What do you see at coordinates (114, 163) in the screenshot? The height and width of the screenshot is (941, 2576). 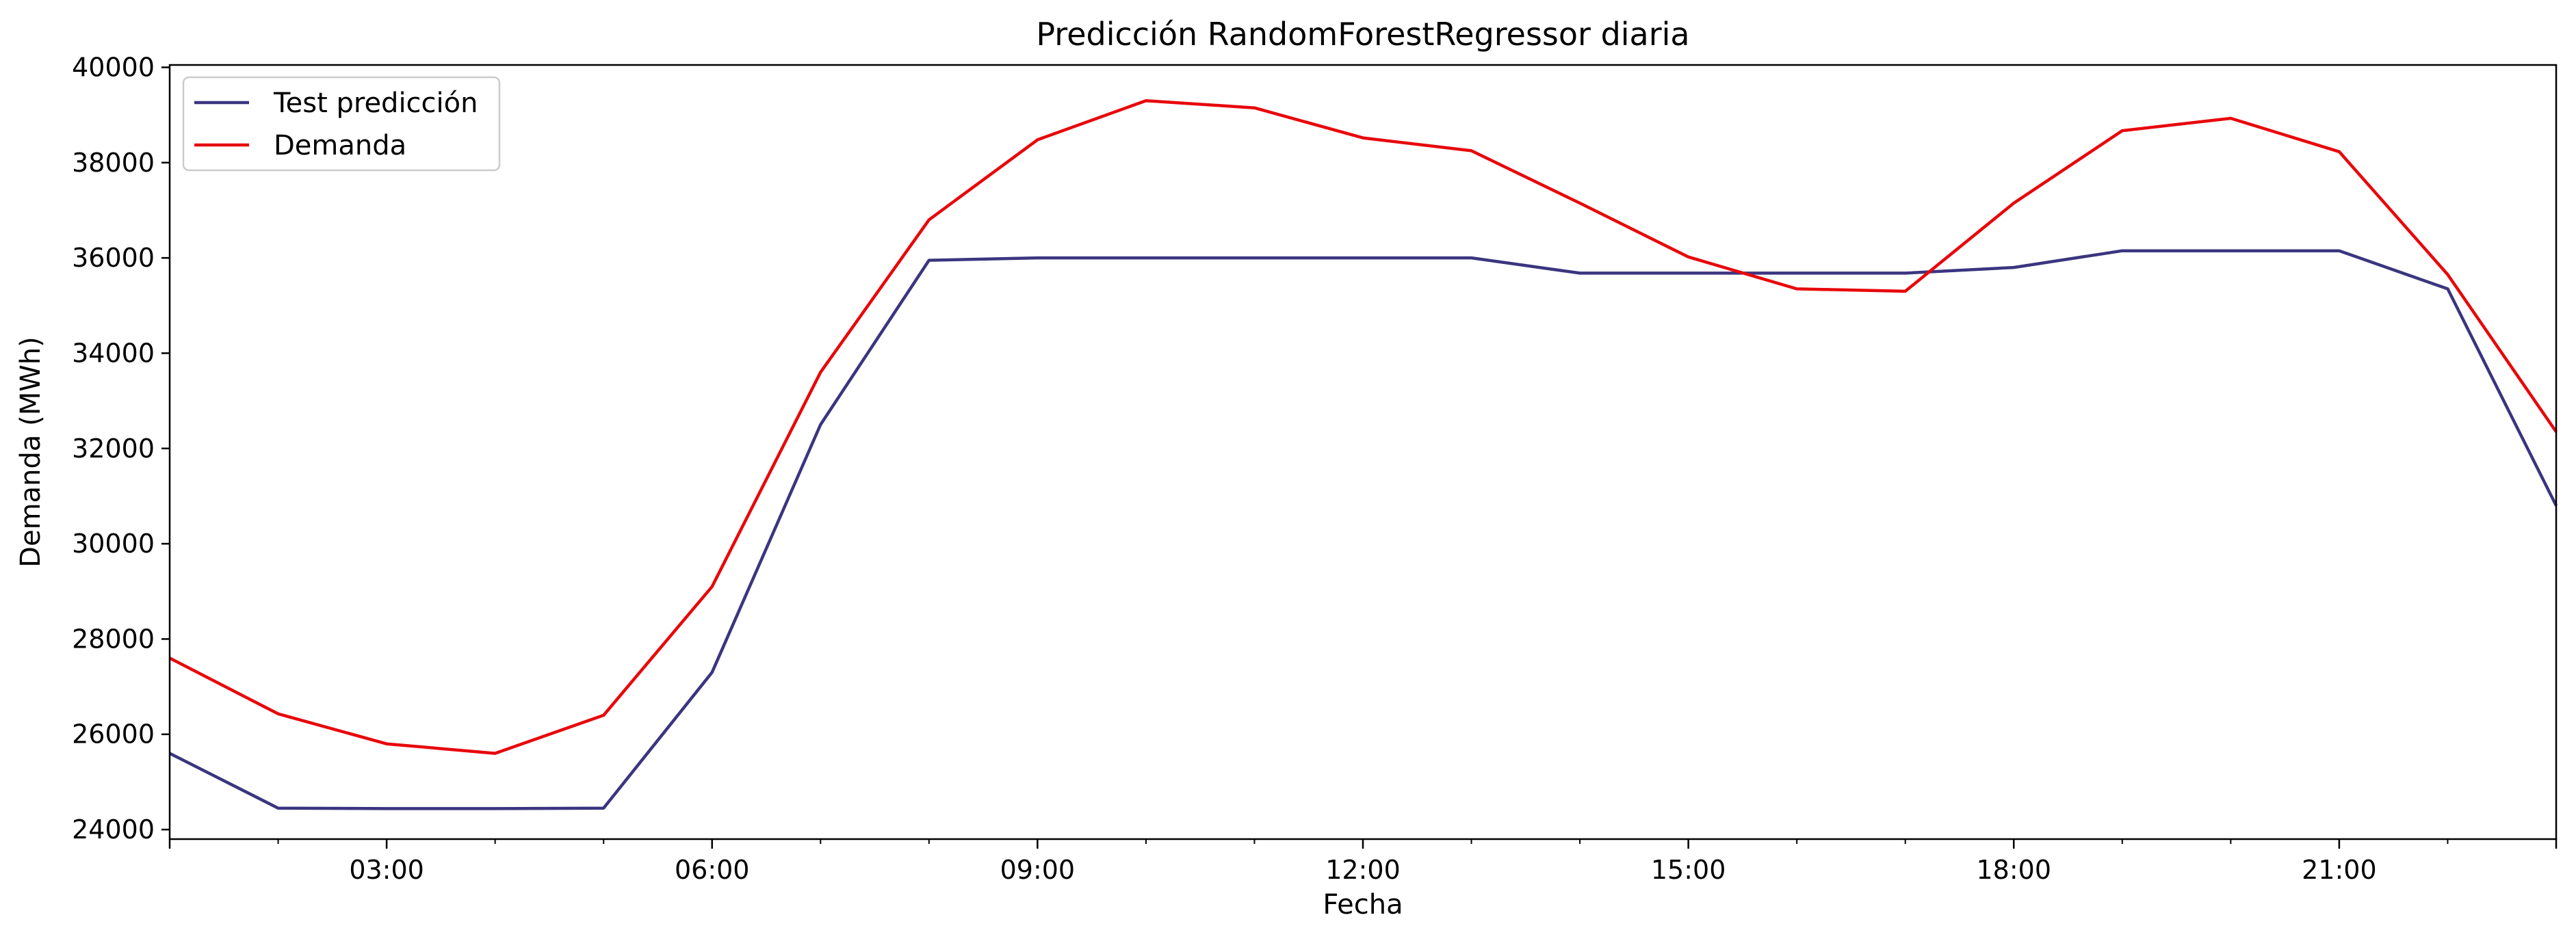 I see `y-tick-label: 38000` at bounding box center [114, 163].